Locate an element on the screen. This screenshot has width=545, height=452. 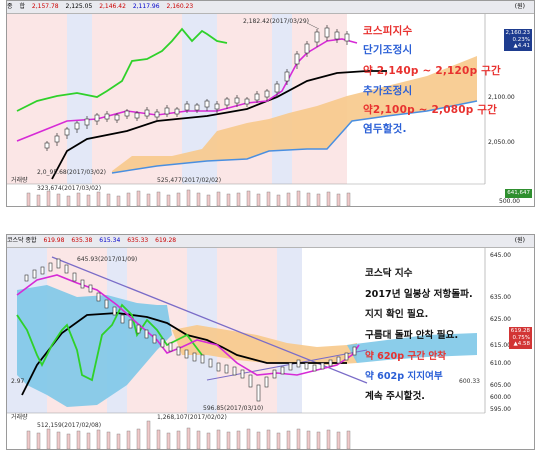
kosdaq-axis-tick-4: 615.00 is located at coordinates (500, 345).